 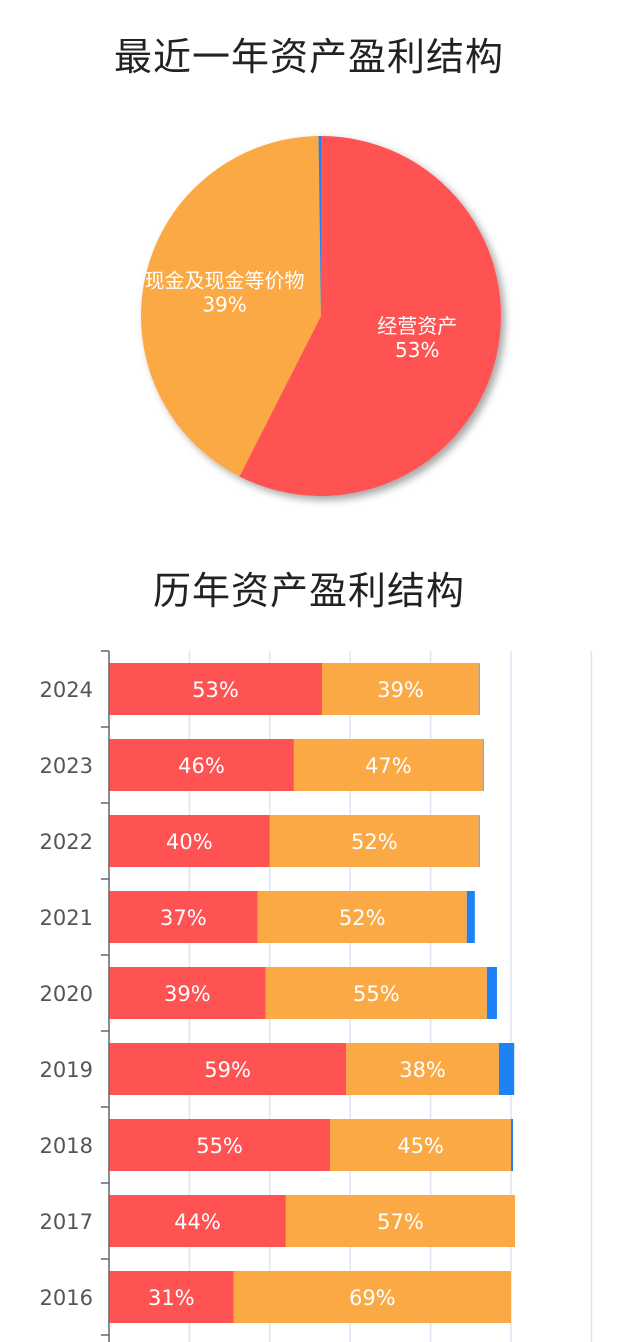 I want to click on bar-value-label-2019-1: 38%, so click(x=422, y=1070).